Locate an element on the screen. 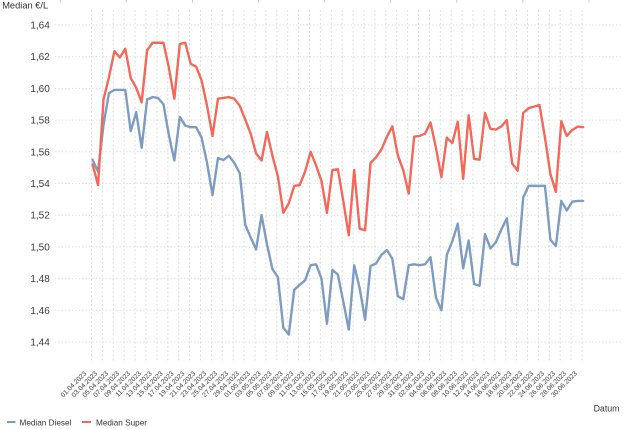 This screenshot has height=429, width=626. svg-text: Median Diesel is located at coordinates (46, 423).